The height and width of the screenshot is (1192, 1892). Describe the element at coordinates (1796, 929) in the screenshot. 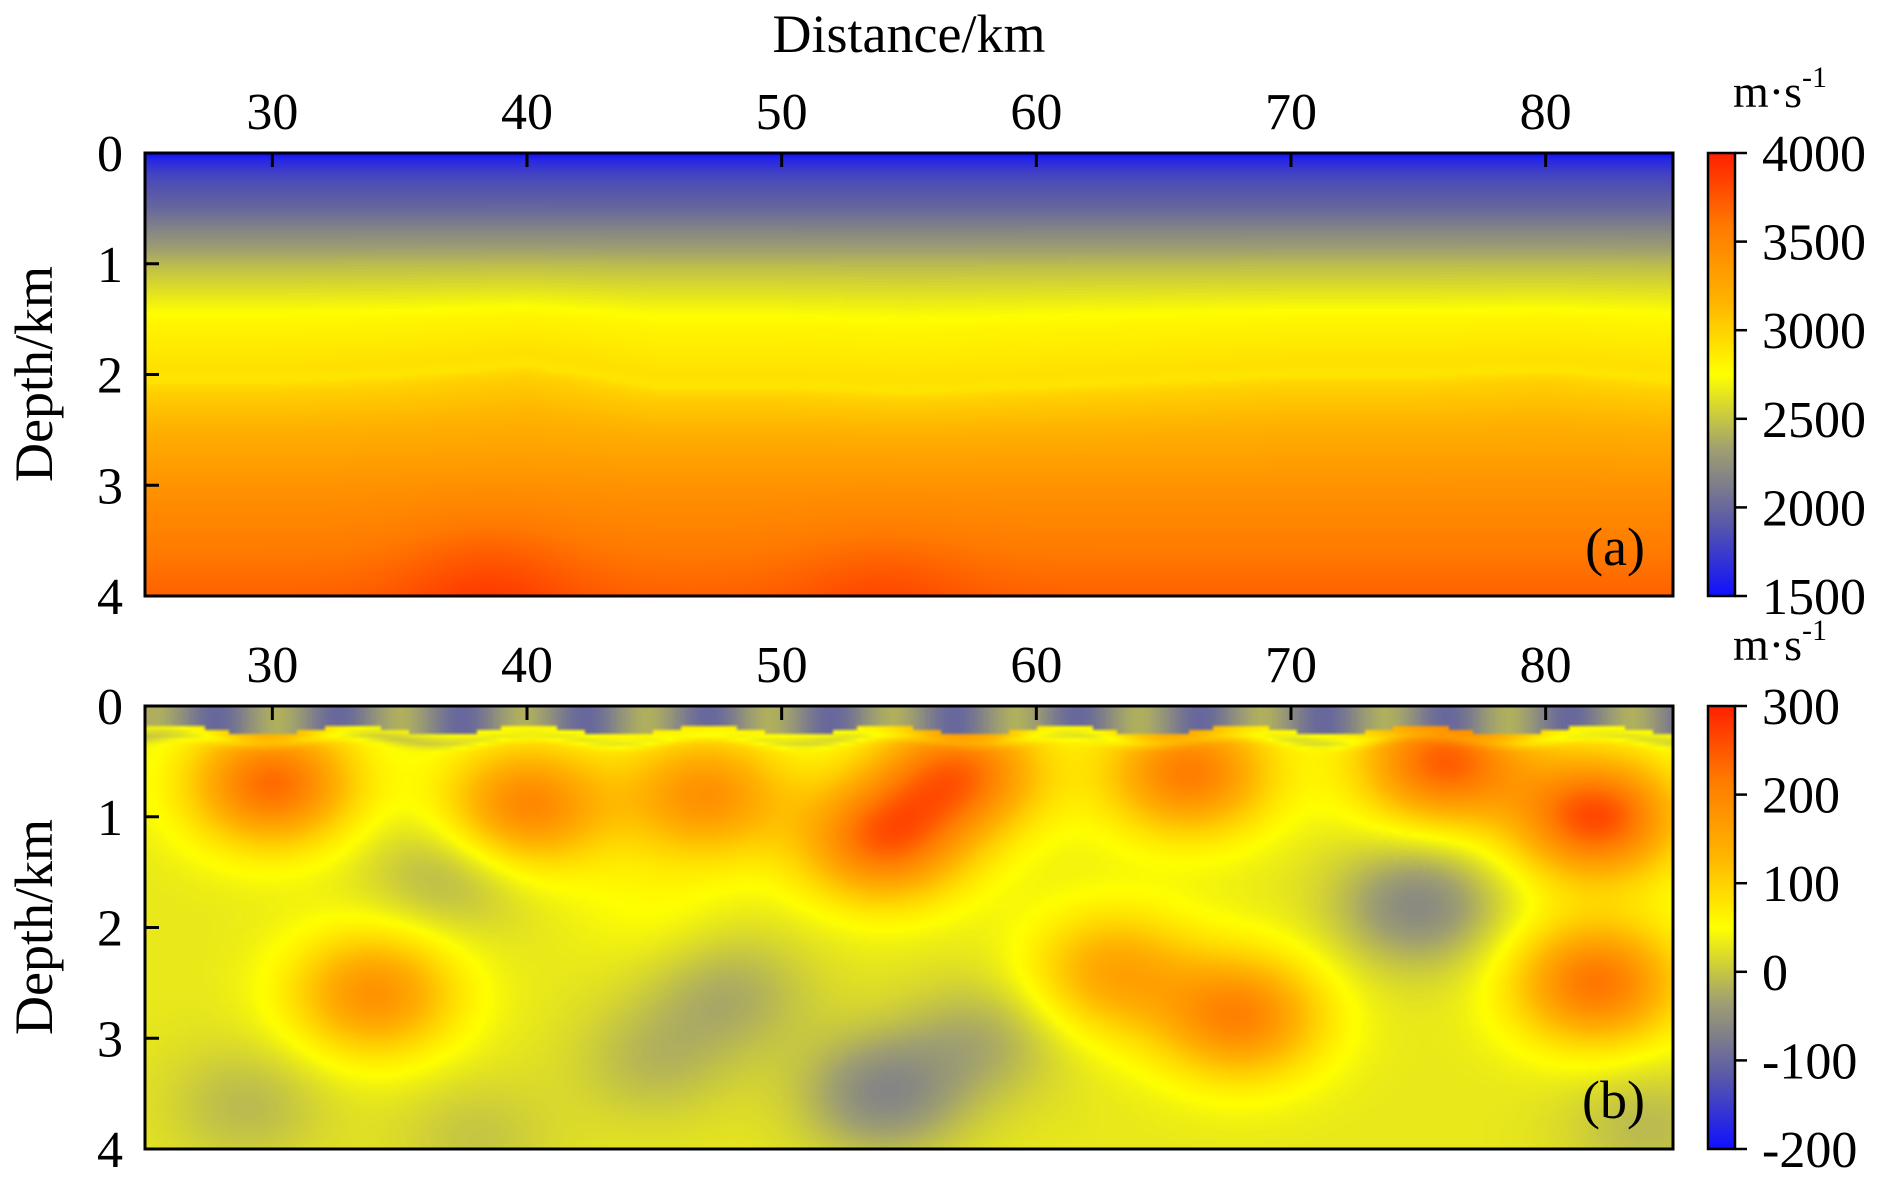

I see `panel-b-colorbar-ticks: 300 200 100 0 -100 -200` at that location.